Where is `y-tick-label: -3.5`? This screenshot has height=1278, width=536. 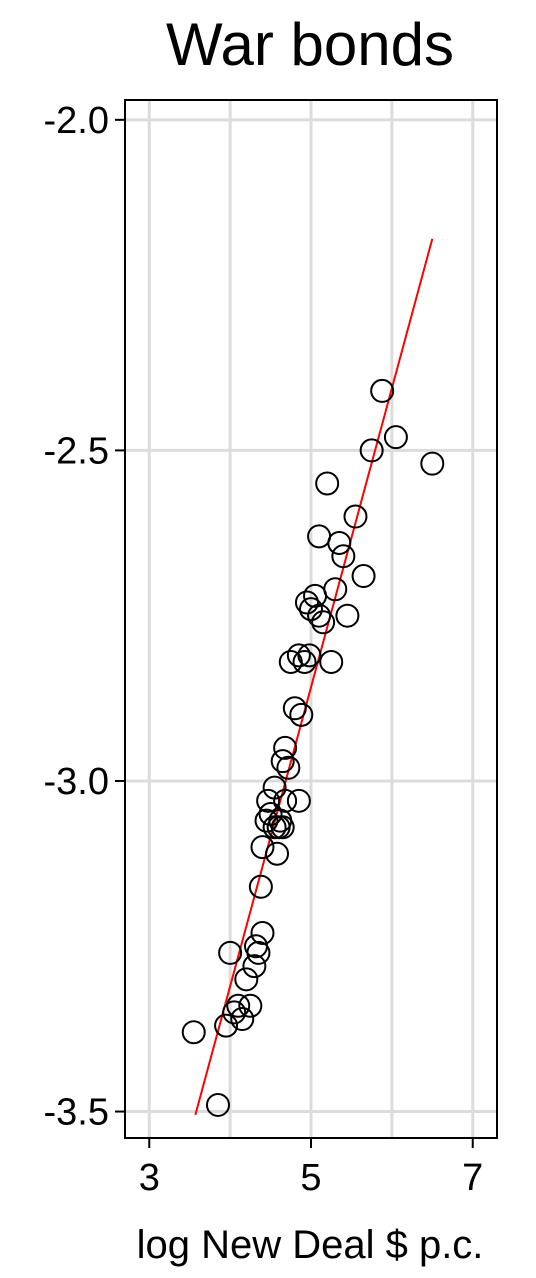
y-tick-label: -3.5 is located at coordinates (76, 1113).